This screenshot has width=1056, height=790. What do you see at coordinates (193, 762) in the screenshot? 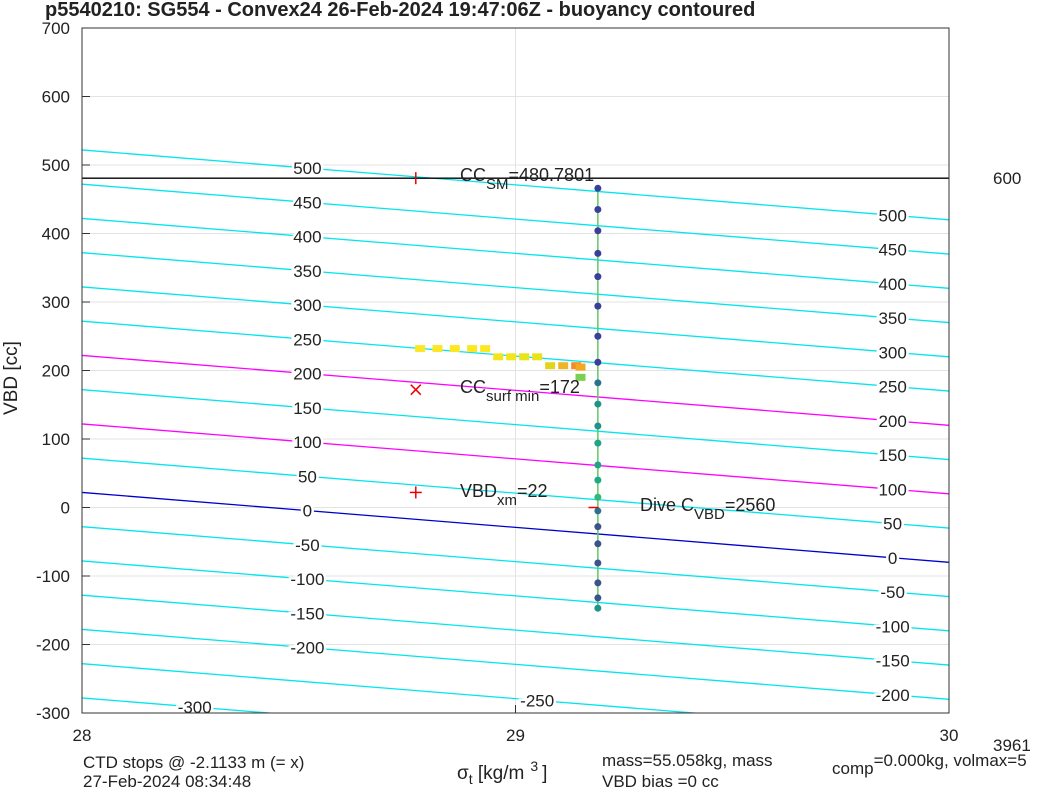
I see `footer-text: CTD stops @ -2.1133 m (= x)` at bounding box center [193, 762].